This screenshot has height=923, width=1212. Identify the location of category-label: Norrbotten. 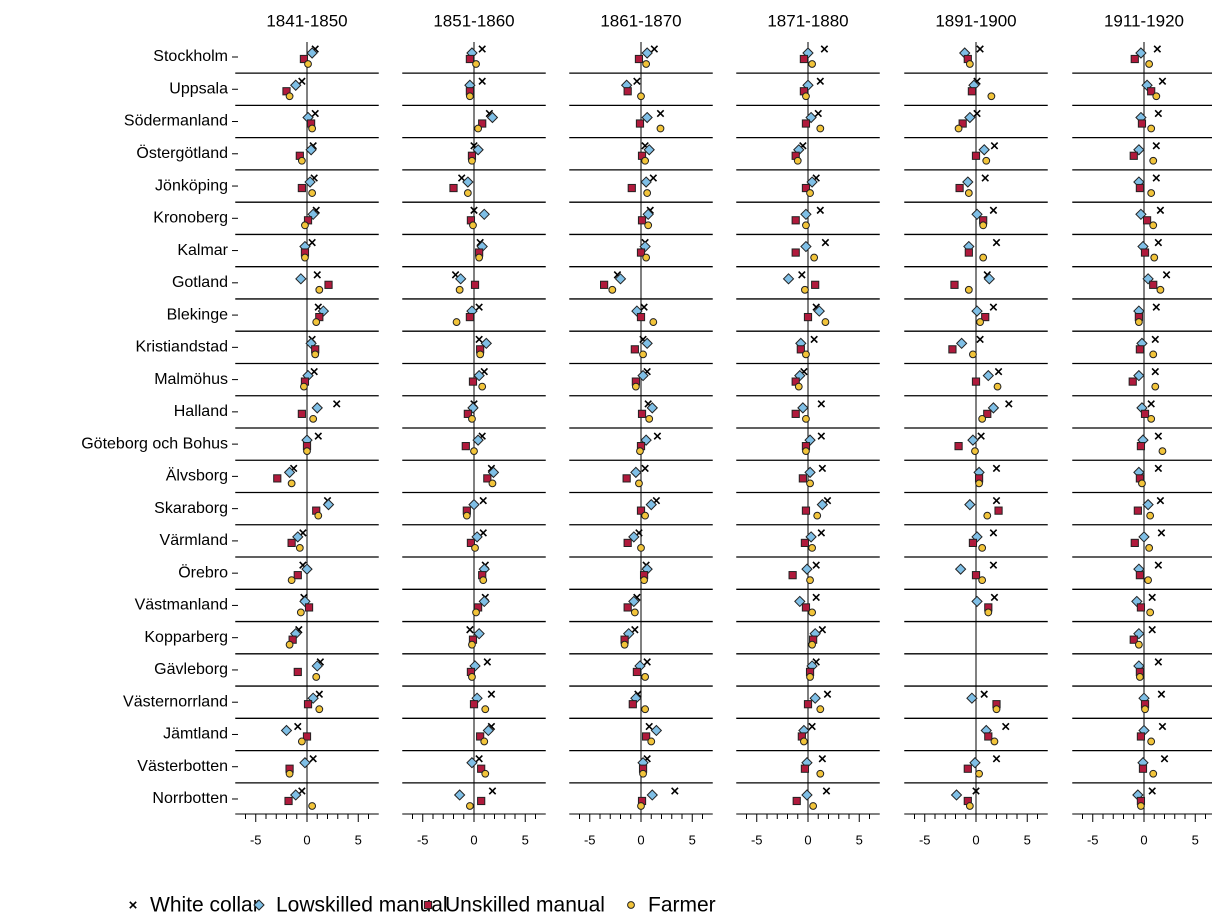
(190, 798).